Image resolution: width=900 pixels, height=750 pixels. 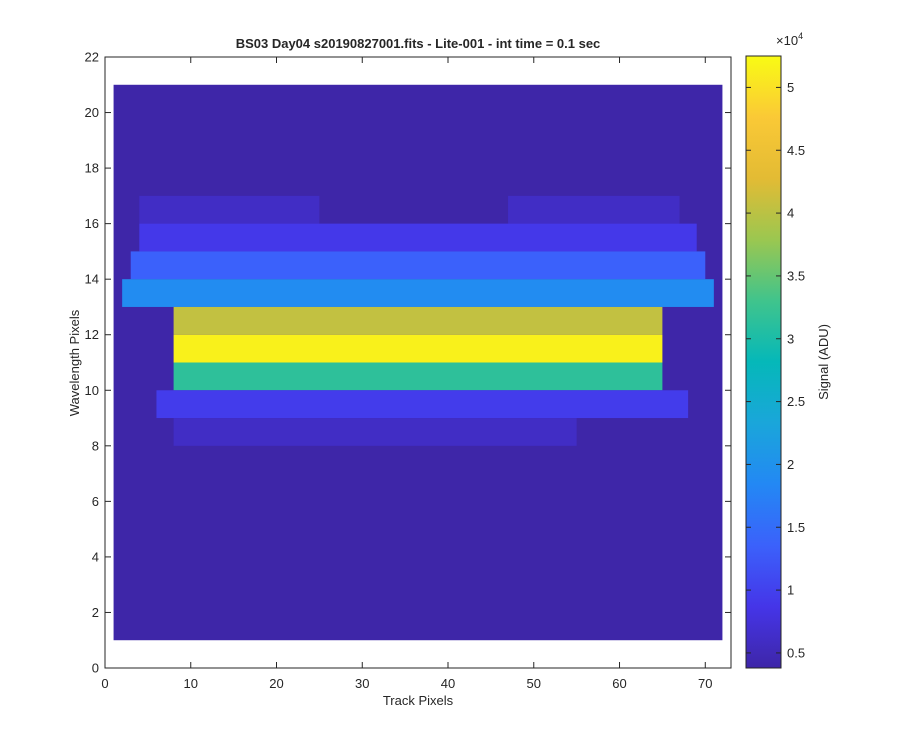 I want to click on y-tick-label: 22, so click(x=92, y=57).